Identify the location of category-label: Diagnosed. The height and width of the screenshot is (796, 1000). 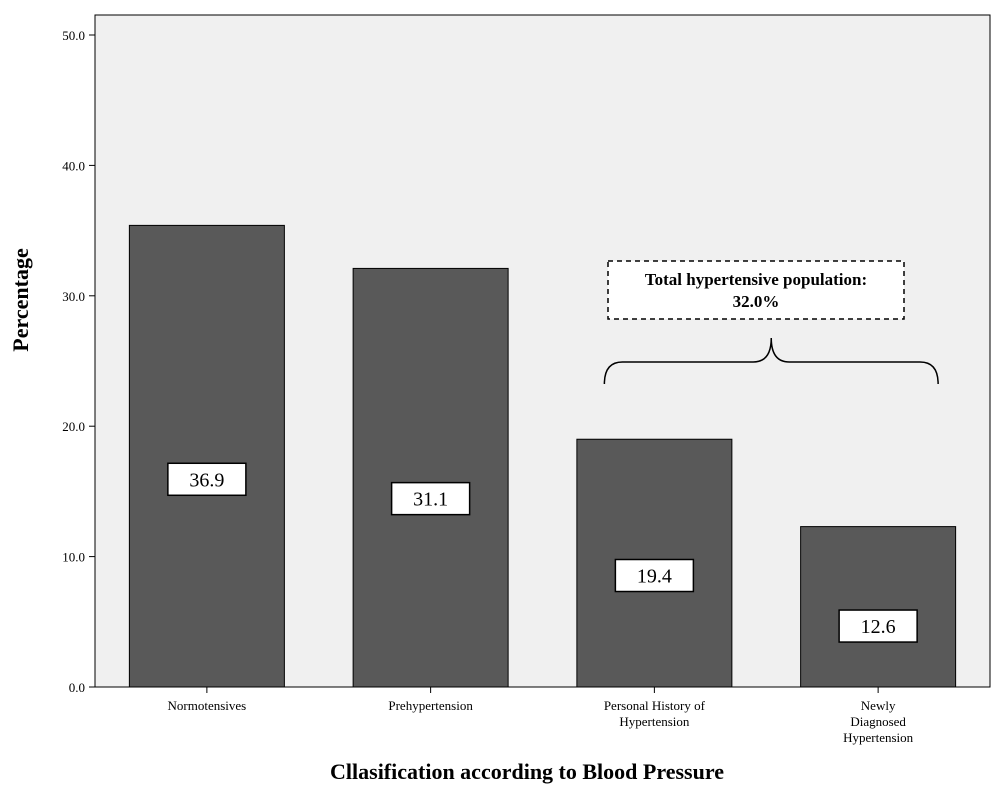
(878, 721).